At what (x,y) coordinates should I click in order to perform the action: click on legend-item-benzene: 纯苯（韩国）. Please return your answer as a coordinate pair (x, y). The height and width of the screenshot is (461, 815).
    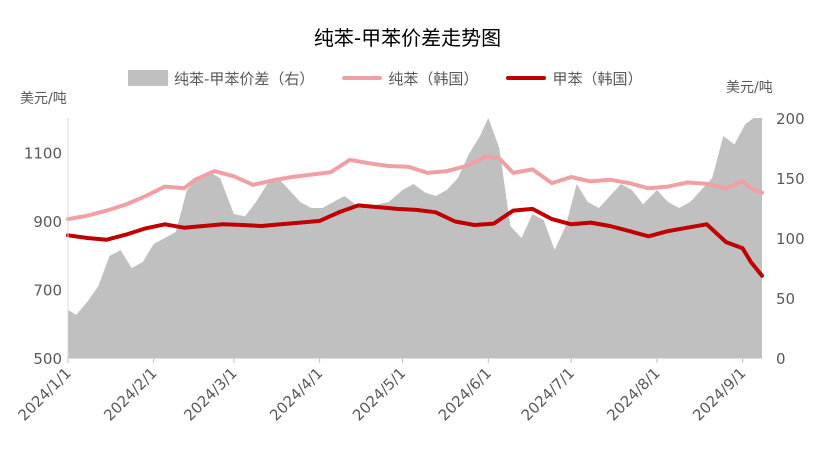
    Looking at the image, I should click on (410, 78).